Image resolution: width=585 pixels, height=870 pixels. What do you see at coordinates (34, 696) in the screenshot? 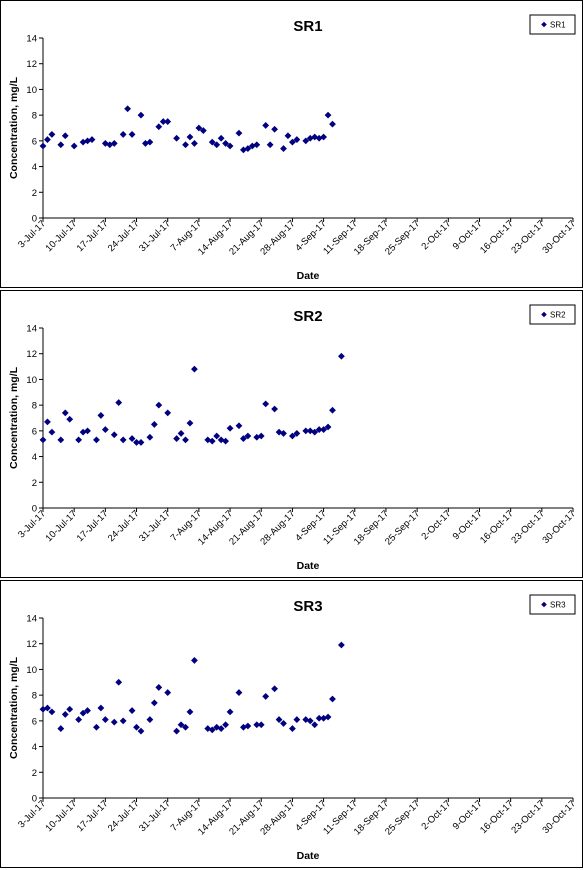
I see `y-tick-label: 8` at bounding box center [34, 696].